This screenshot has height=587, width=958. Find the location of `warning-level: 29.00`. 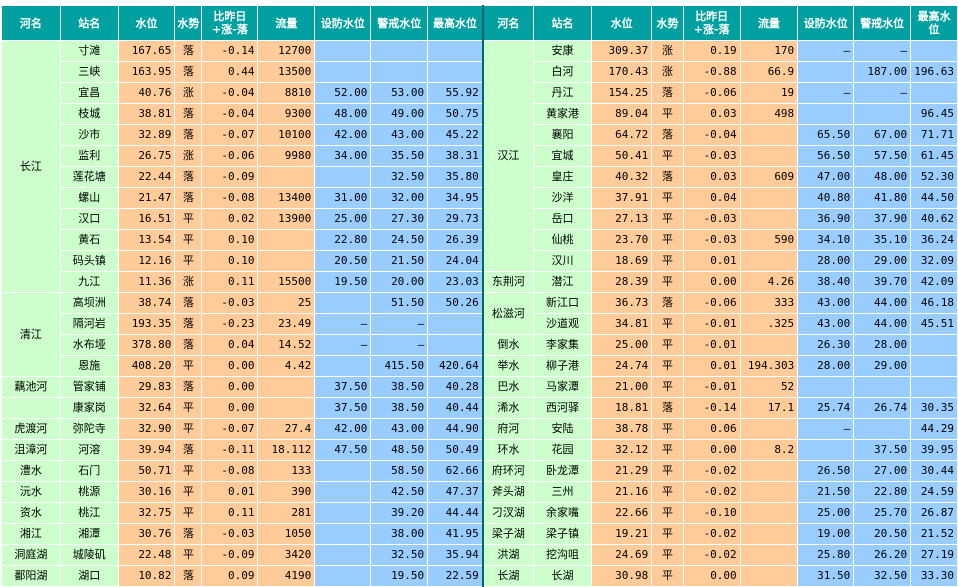

warning-level: 29.00 is located at coordinates (882, 366).